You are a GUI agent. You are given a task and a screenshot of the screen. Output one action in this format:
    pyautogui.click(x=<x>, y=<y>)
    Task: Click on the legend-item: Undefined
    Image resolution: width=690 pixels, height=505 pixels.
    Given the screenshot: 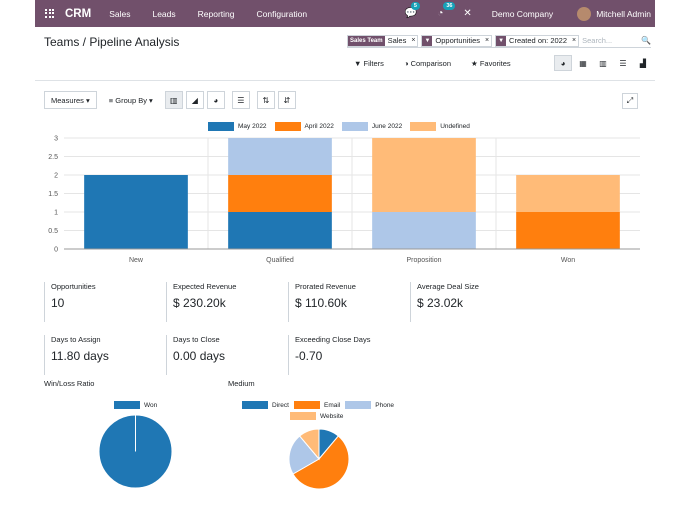 What is the action you would take?
    pyautogui.click(x=440, y=126)
    